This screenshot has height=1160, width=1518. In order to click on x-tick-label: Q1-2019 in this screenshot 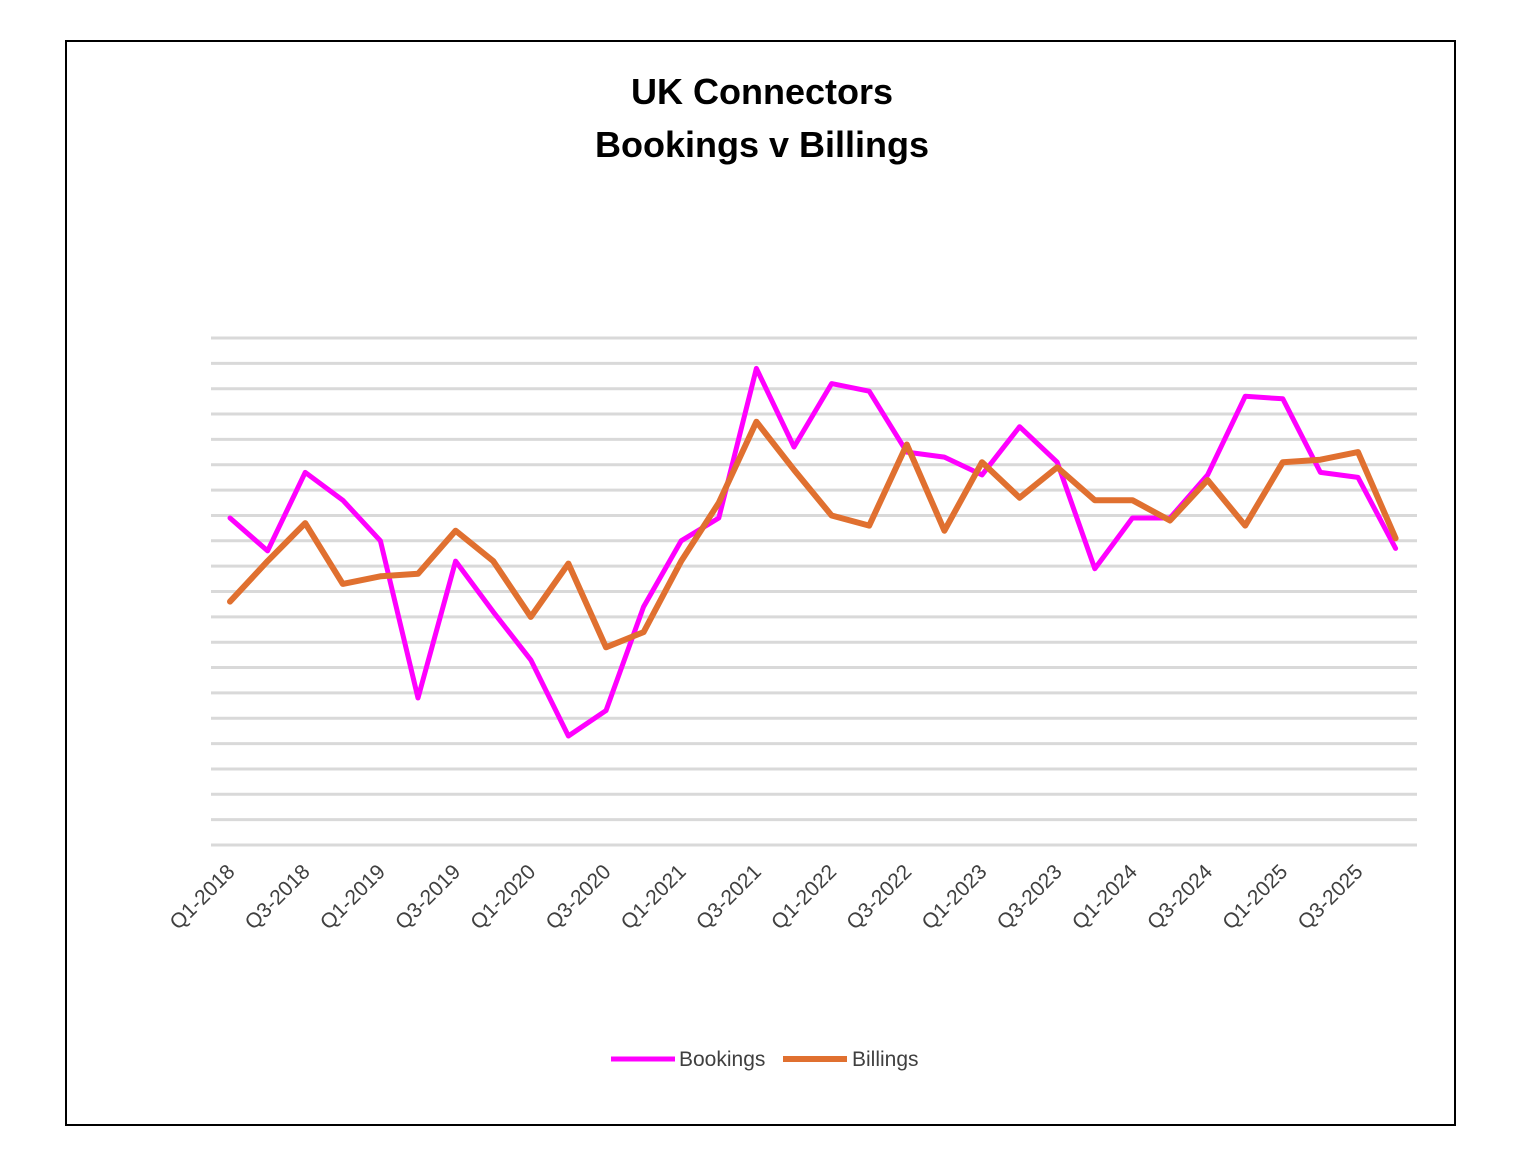, I will do `click(353, 897)`.